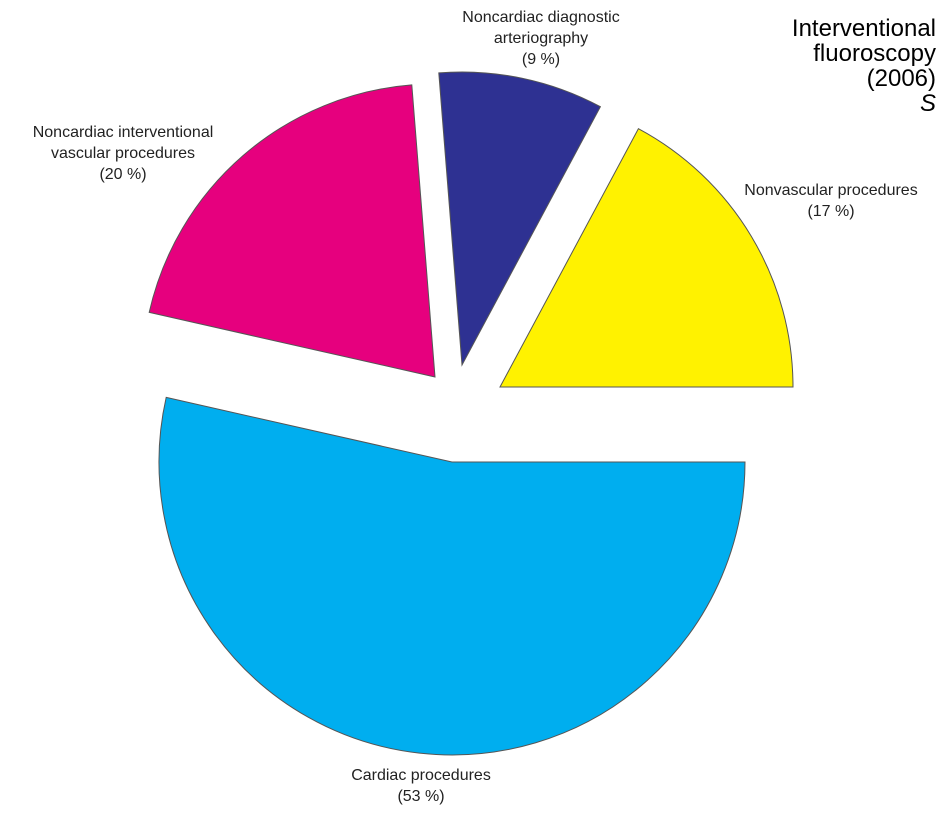  Describe the element at coordinates (122, 174) in the screenshot. I see `slice-2-percent-label: (20 %)` at that location.